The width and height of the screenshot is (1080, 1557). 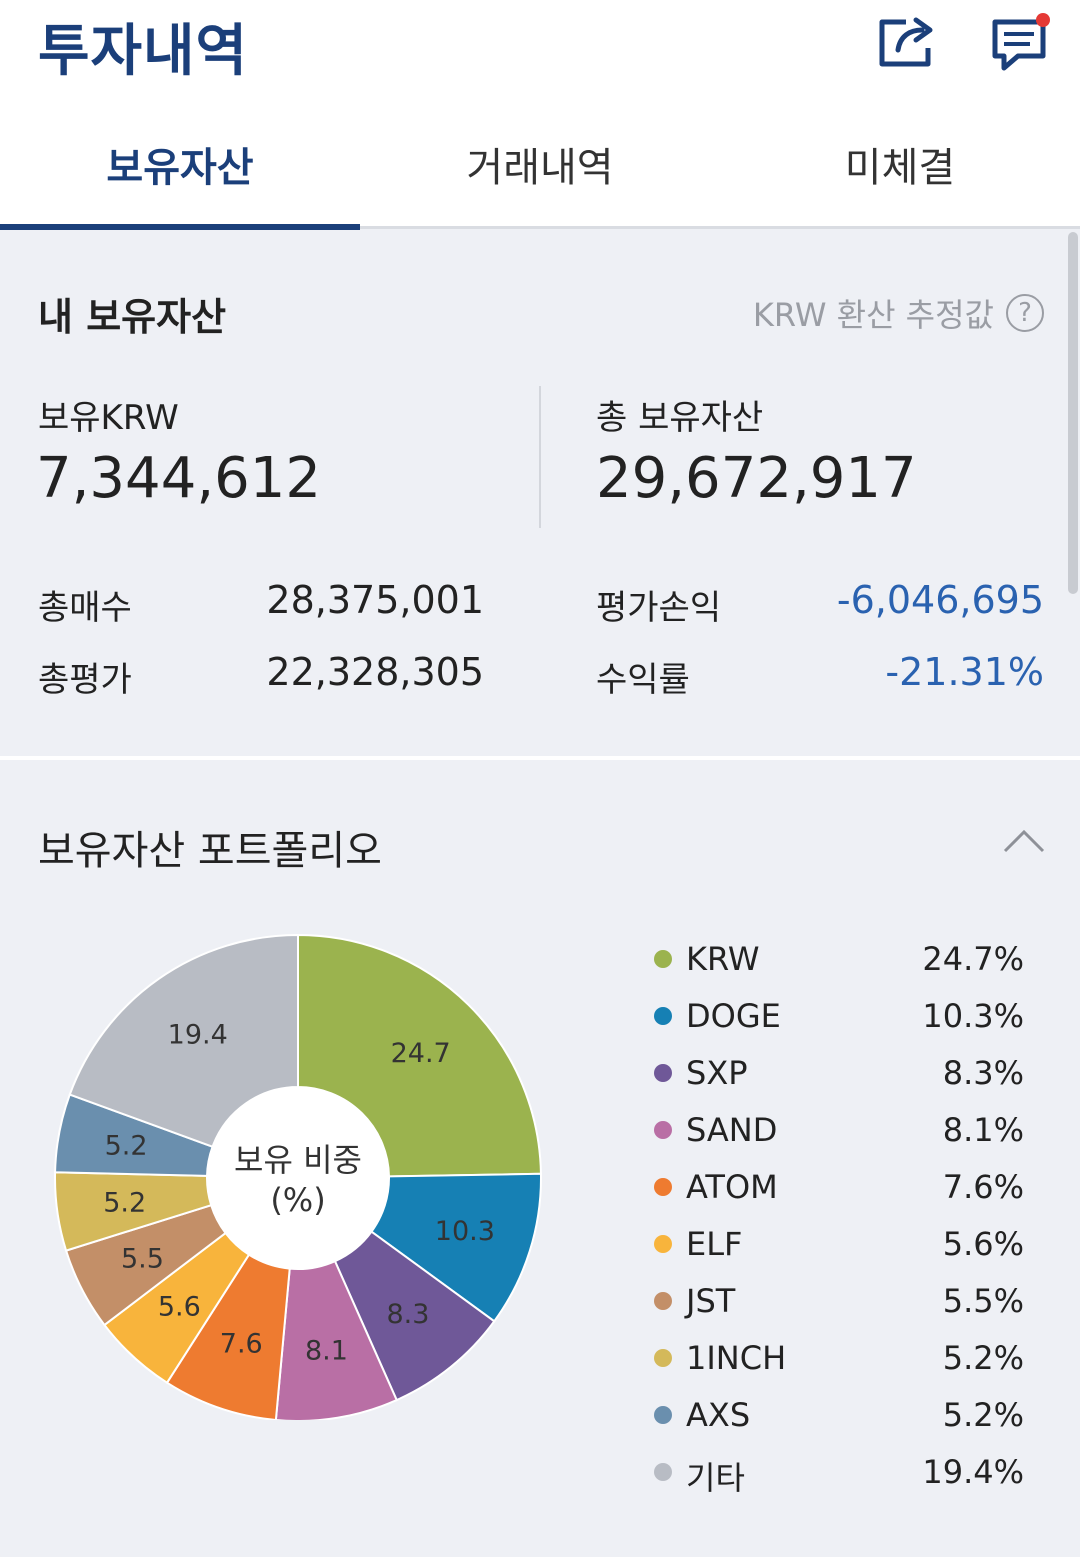 What do you see at coordinates (717, 1073) in the screenshot?
I see `legend-name: SXP` at bounding box center [717, 1073].